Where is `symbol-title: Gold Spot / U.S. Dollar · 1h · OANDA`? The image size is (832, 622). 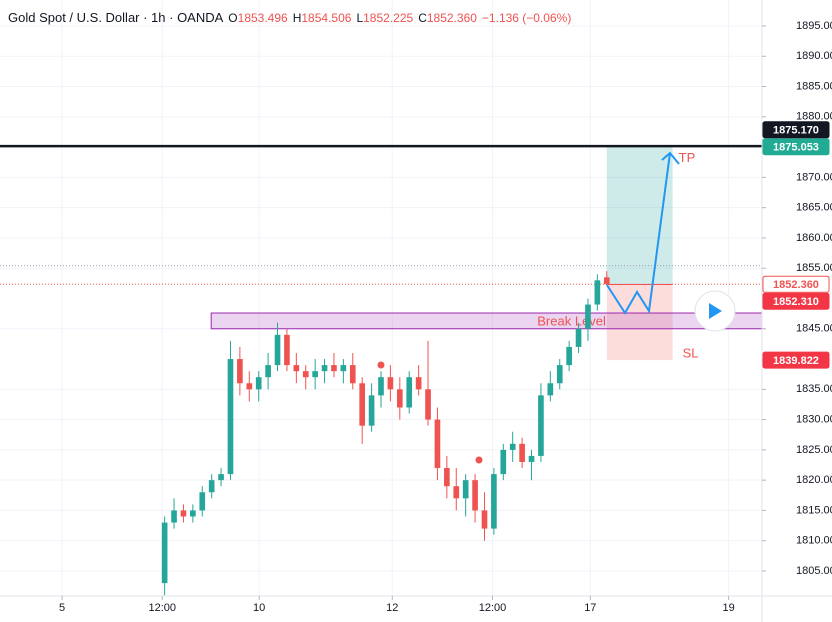 symbol-title: Gold Spot / U.S. Dollar · 1h · OANDA is located at coordinates (116, 17).